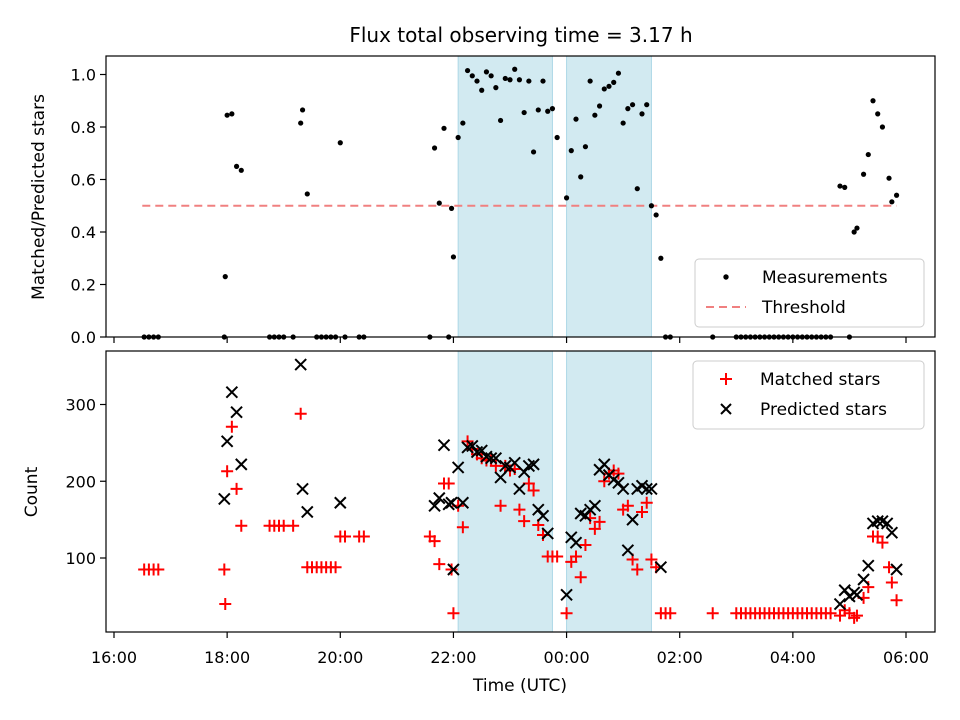  What do you see at coordinates (227, 657) in the screenshot?
I see `x-tick-label: 18:00` at bounding box center [227, 657].